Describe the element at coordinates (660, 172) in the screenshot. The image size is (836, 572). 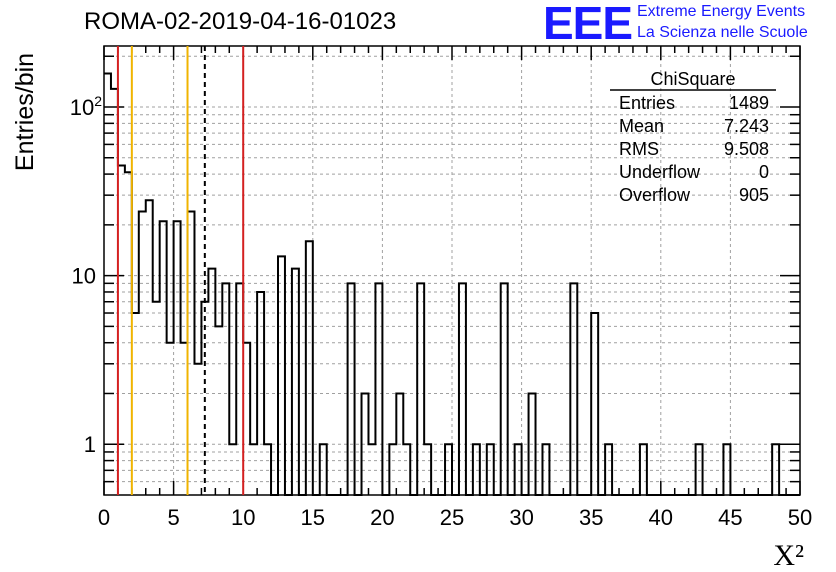
I see `stats-label: Underflow` at that location.